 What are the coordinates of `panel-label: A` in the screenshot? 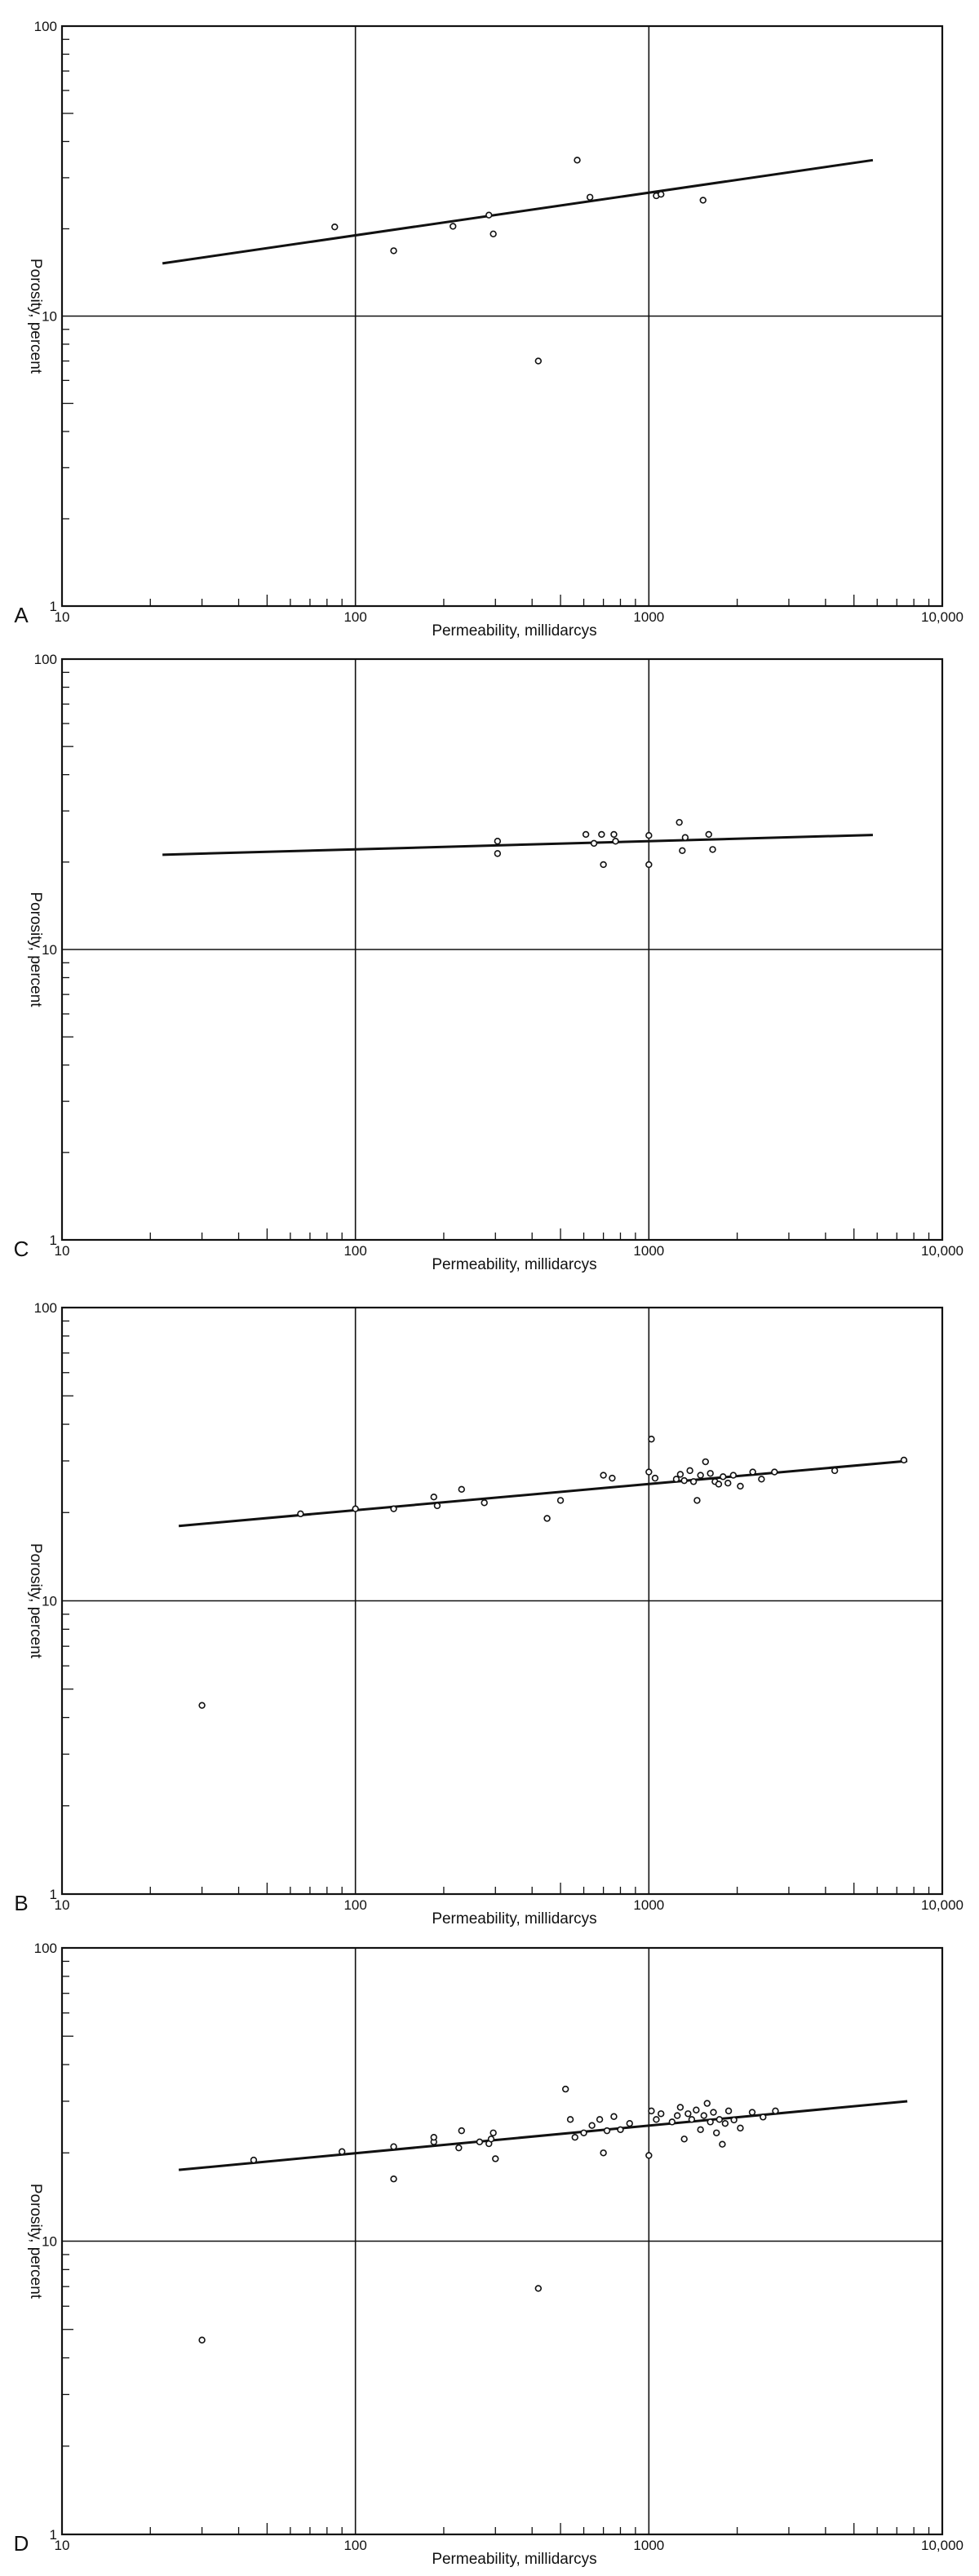 It's located at (21, 615).